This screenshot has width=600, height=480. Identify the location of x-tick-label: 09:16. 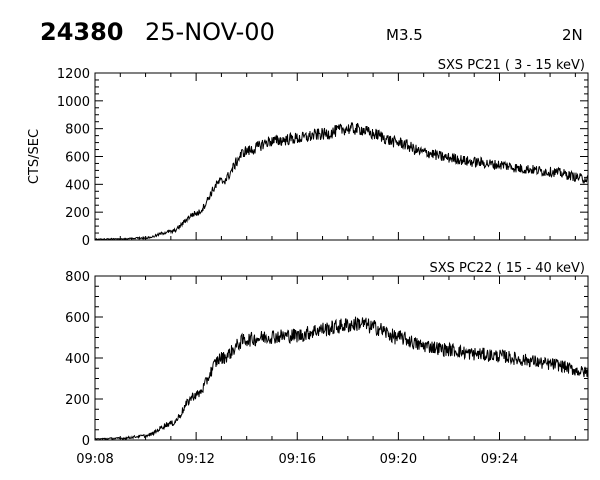
(297, 459).